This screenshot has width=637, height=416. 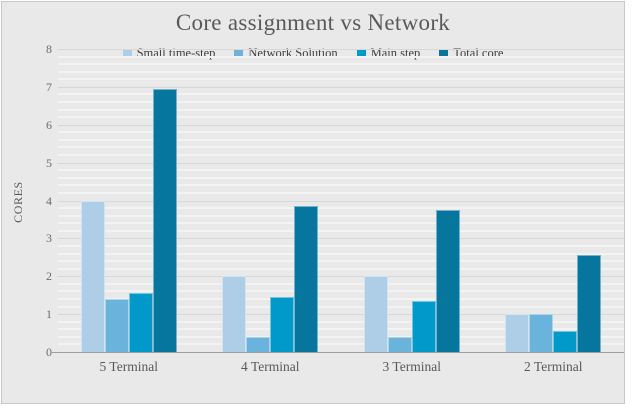 I want to click on category-label: 5 Terminal, so click(x=128, y=366).